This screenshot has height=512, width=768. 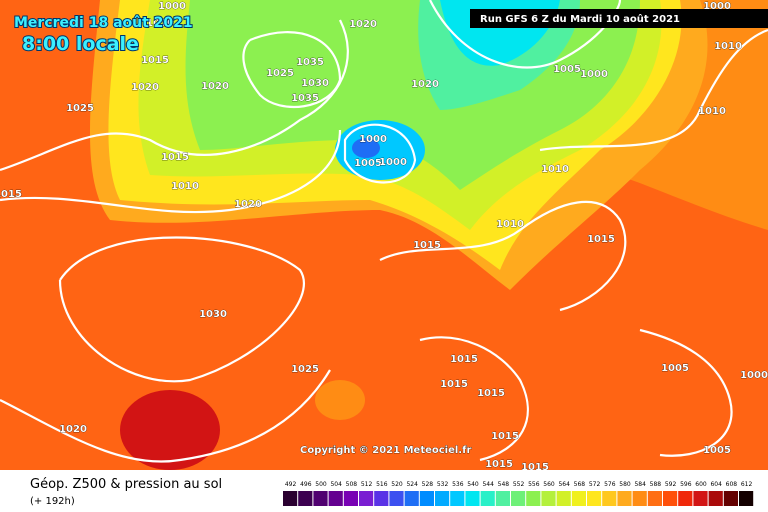 What do you see at coordinates (458, 484) in the screenshot?
I see `scale-label: 536` at bounding box center [458, 484].